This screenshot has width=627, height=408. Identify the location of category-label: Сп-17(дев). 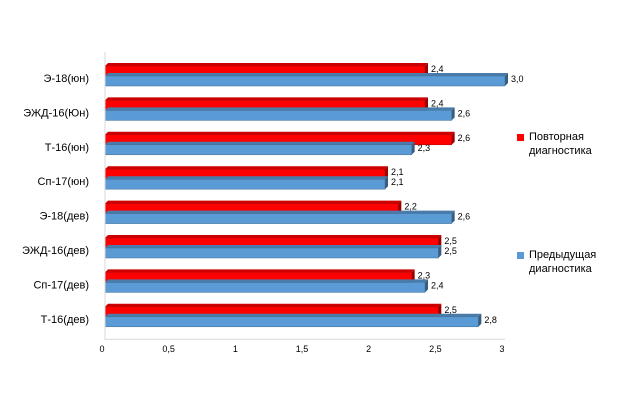
(61, 285).